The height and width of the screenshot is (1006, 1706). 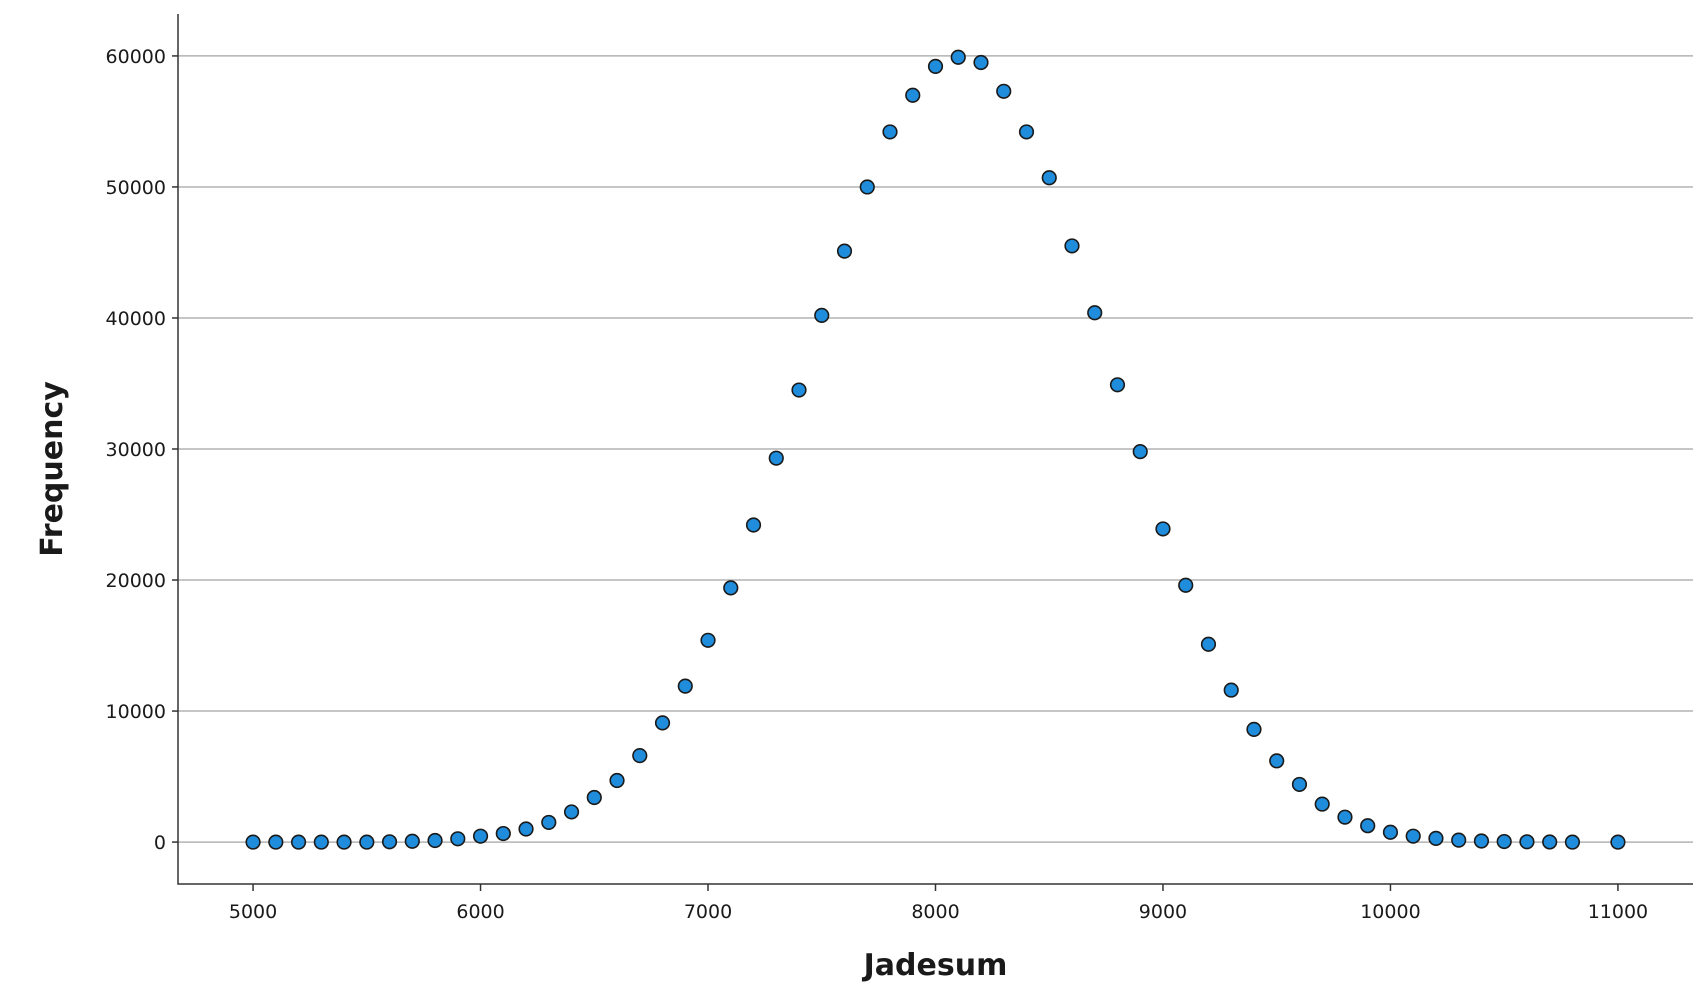 I want to click on x-tick-label: 5000, so click(x=253, y=912).